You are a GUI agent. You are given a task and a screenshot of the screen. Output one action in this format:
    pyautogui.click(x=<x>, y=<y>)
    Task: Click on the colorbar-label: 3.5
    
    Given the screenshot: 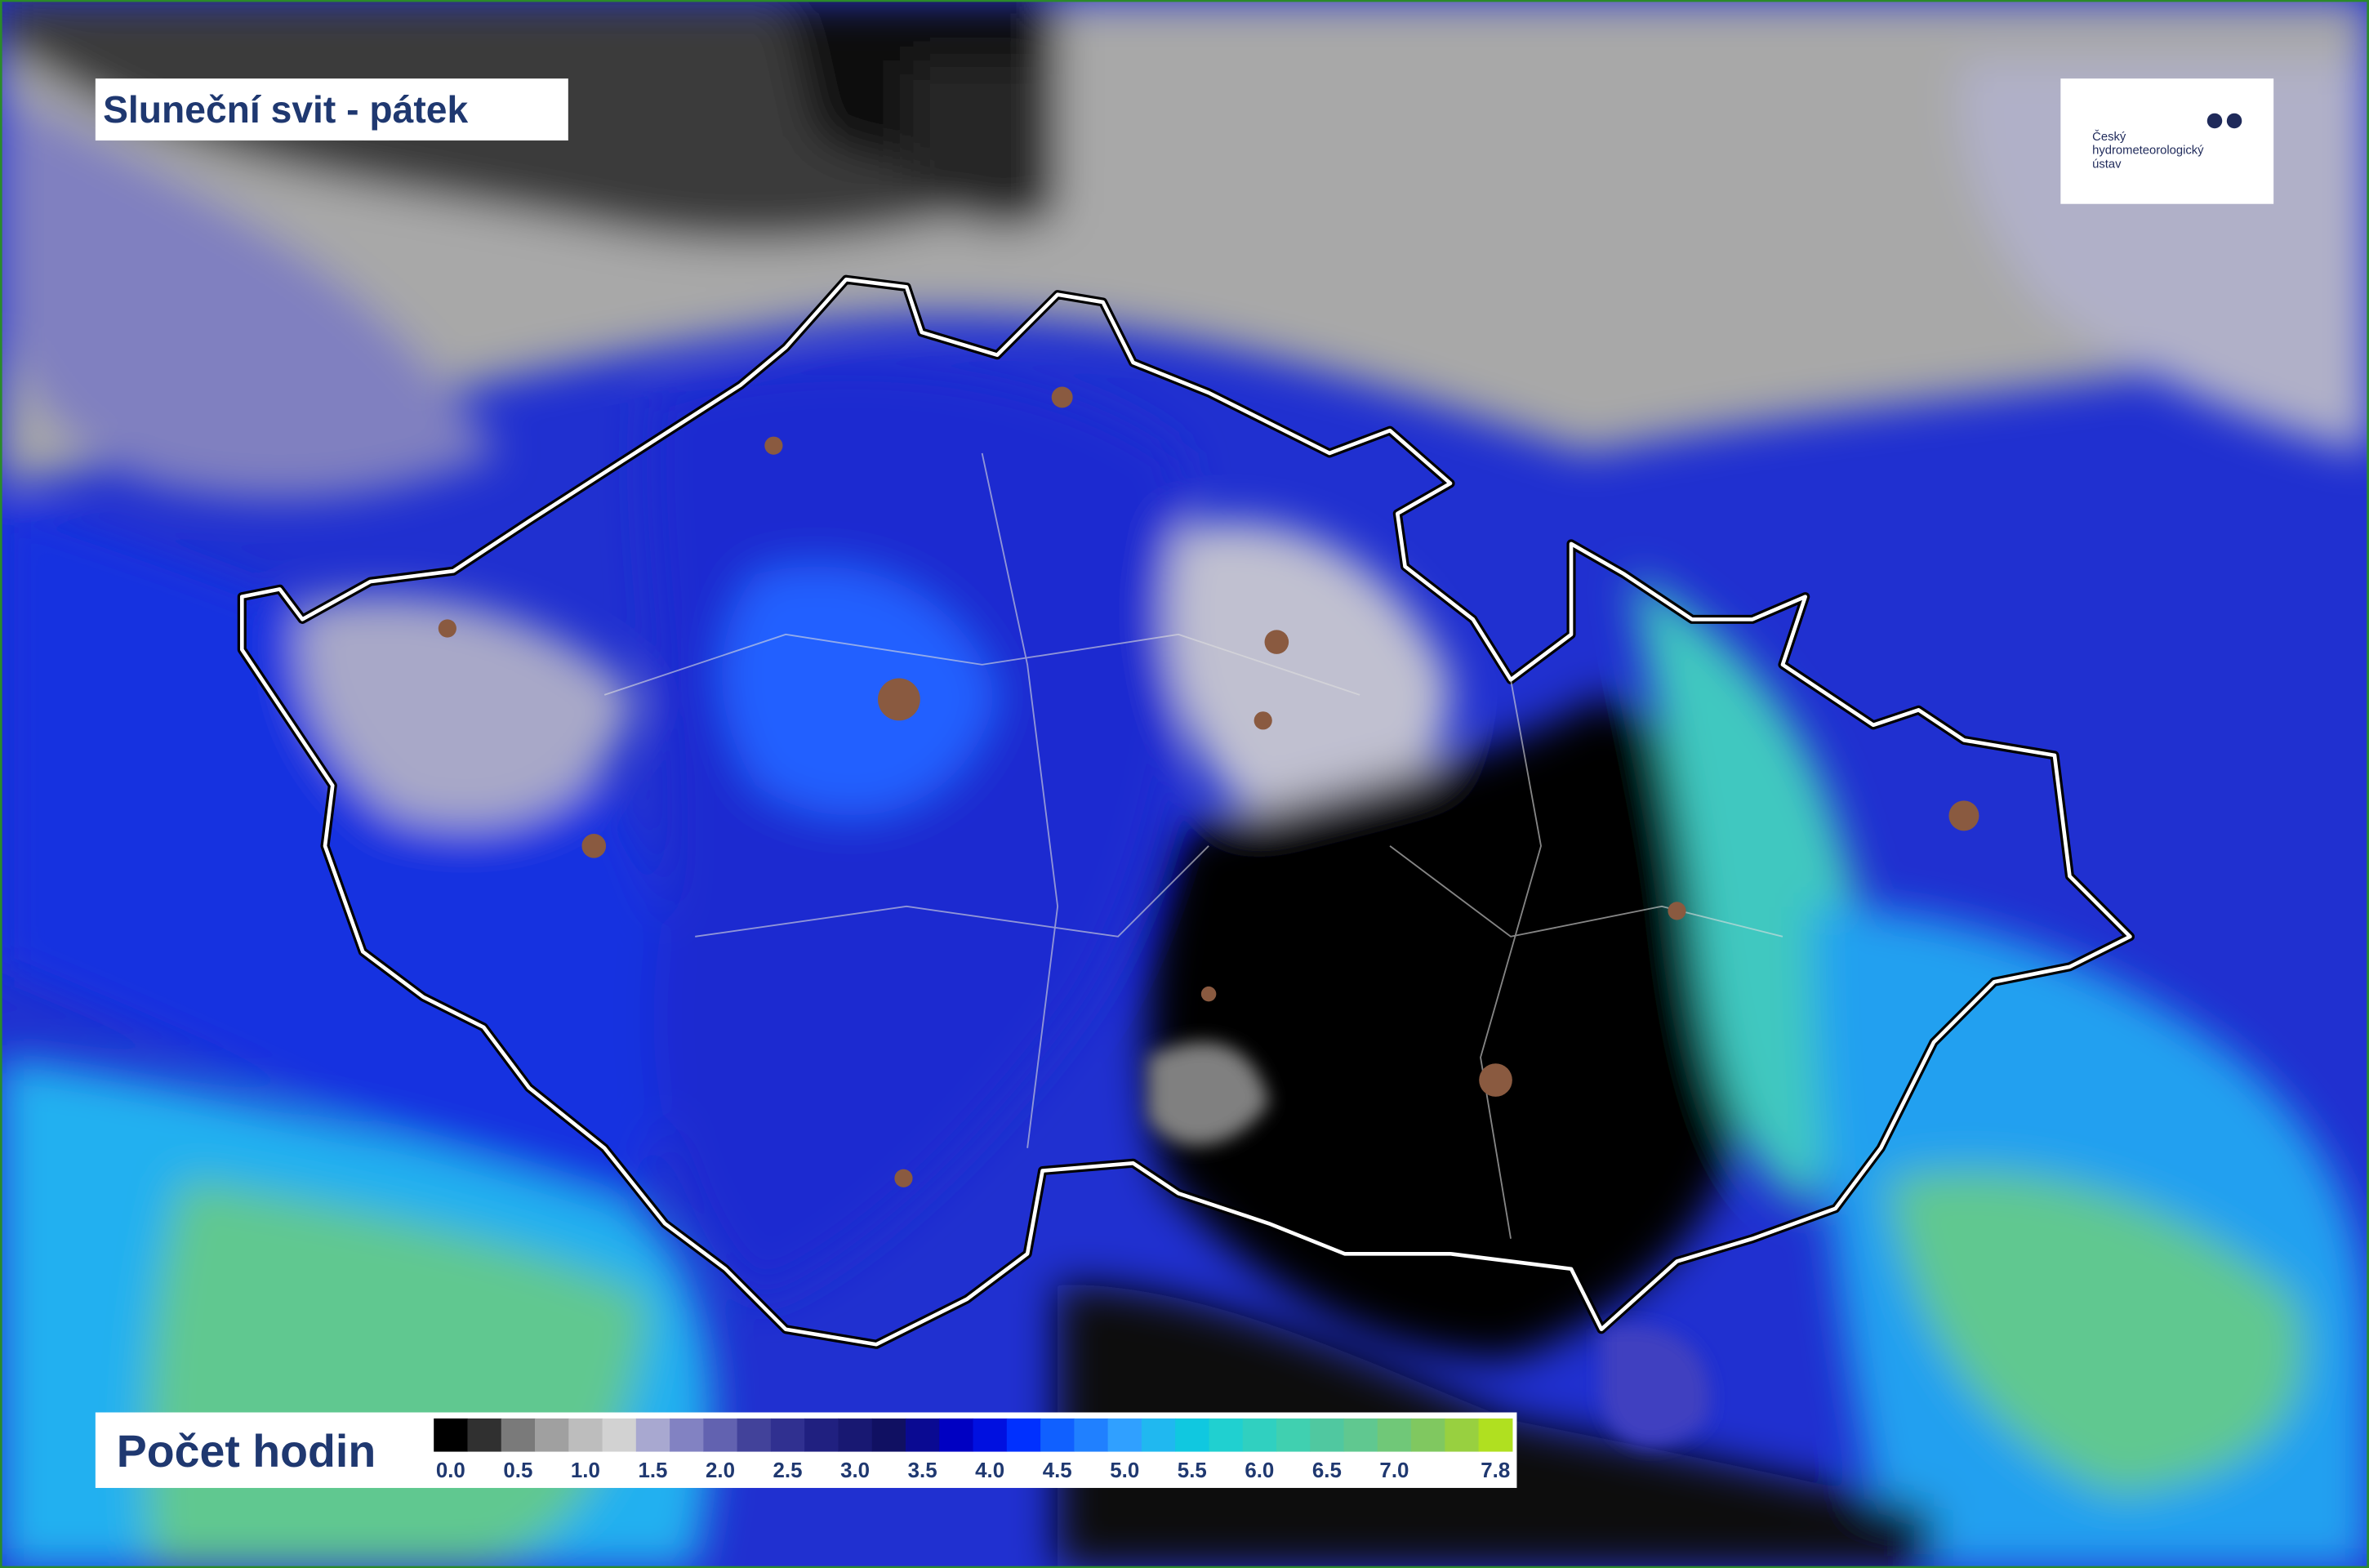 What is the action you would take?
    pyautogui.click(x=923, y=1470)
    